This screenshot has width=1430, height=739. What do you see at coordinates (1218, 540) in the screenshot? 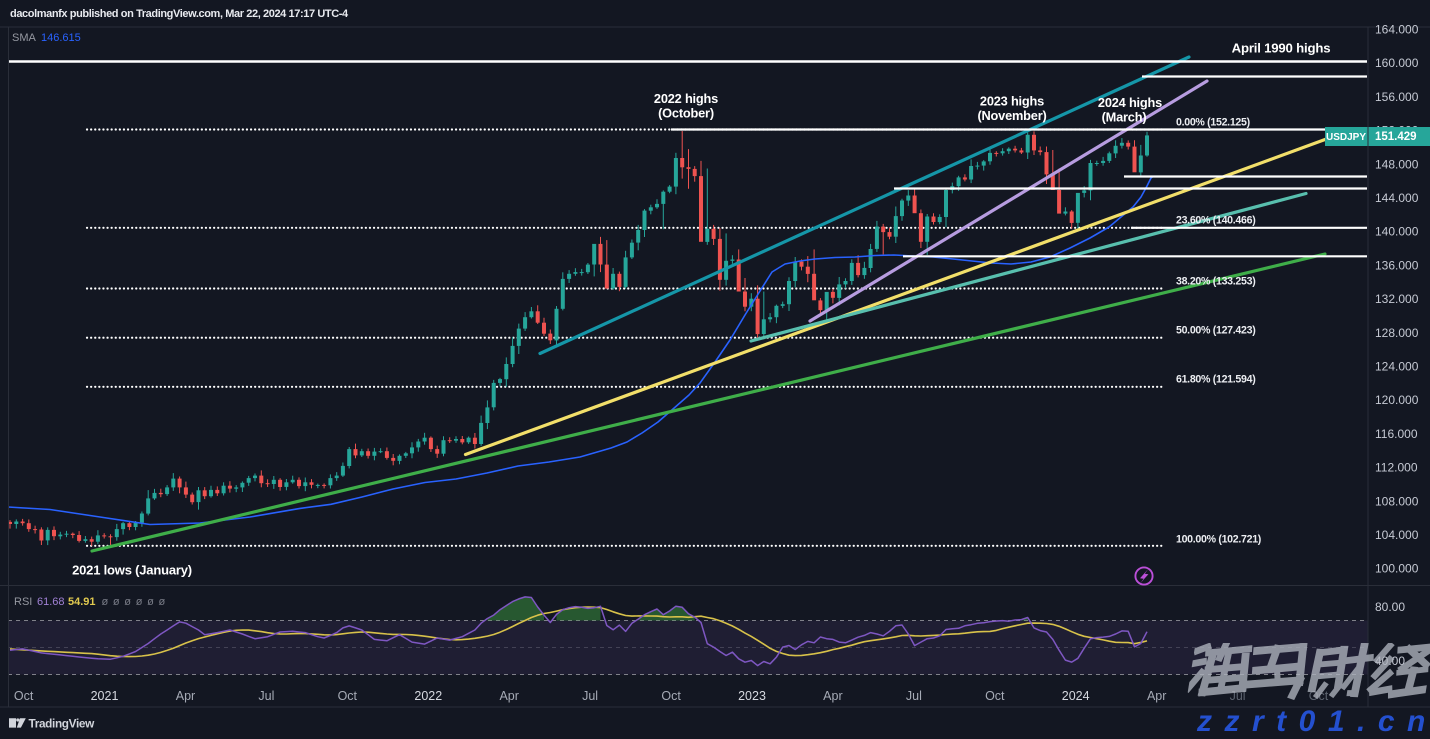
I see `svg-text: 100.00% (102.721)` at bounding box center [1218, 540].